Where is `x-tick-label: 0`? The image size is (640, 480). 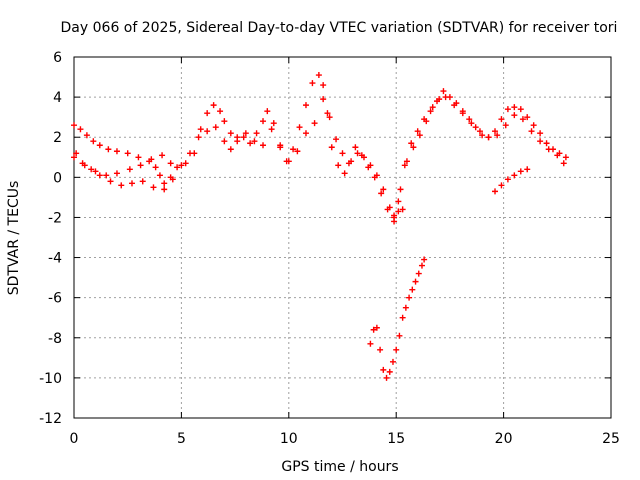 x-tick-label: 0 is located at coordinates (74, 439).